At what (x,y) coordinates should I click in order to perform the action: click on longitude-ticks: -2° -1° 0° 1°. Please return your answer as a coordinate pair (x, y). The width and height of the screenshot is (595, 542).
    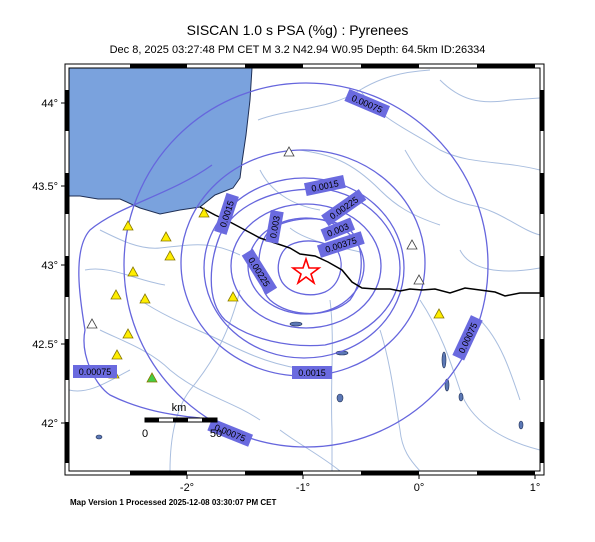
    Looking at the image, I should click on (360, 488).